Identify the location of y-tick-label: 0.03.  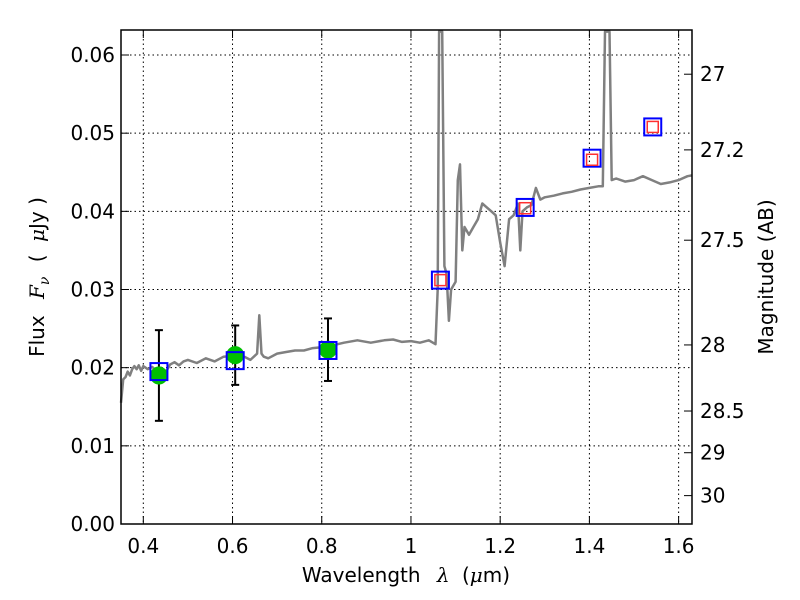
(92, 290).